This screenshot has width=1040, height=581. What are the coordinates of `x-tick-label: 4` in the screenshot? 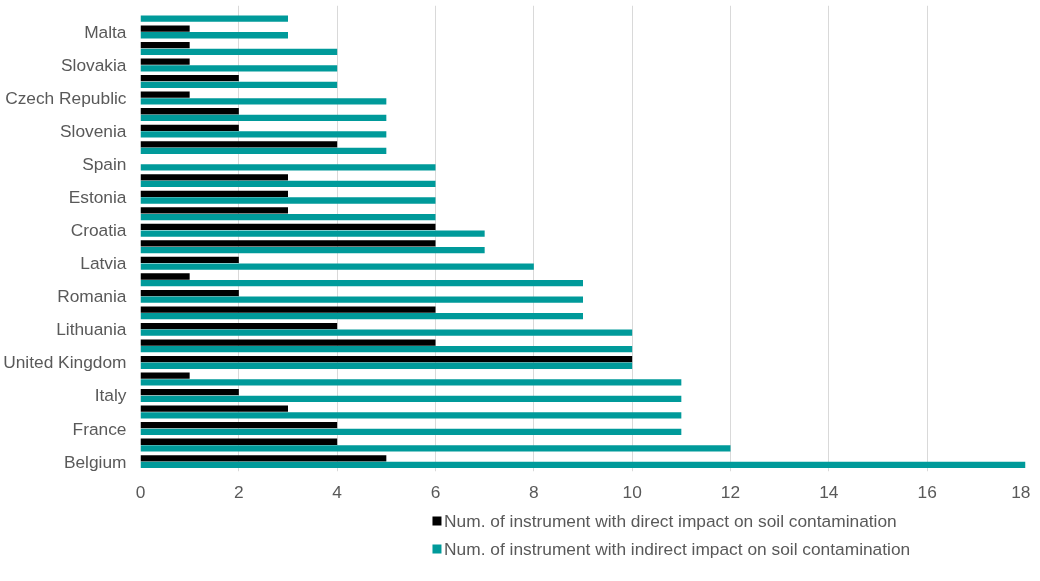 It's located at (337, 491).